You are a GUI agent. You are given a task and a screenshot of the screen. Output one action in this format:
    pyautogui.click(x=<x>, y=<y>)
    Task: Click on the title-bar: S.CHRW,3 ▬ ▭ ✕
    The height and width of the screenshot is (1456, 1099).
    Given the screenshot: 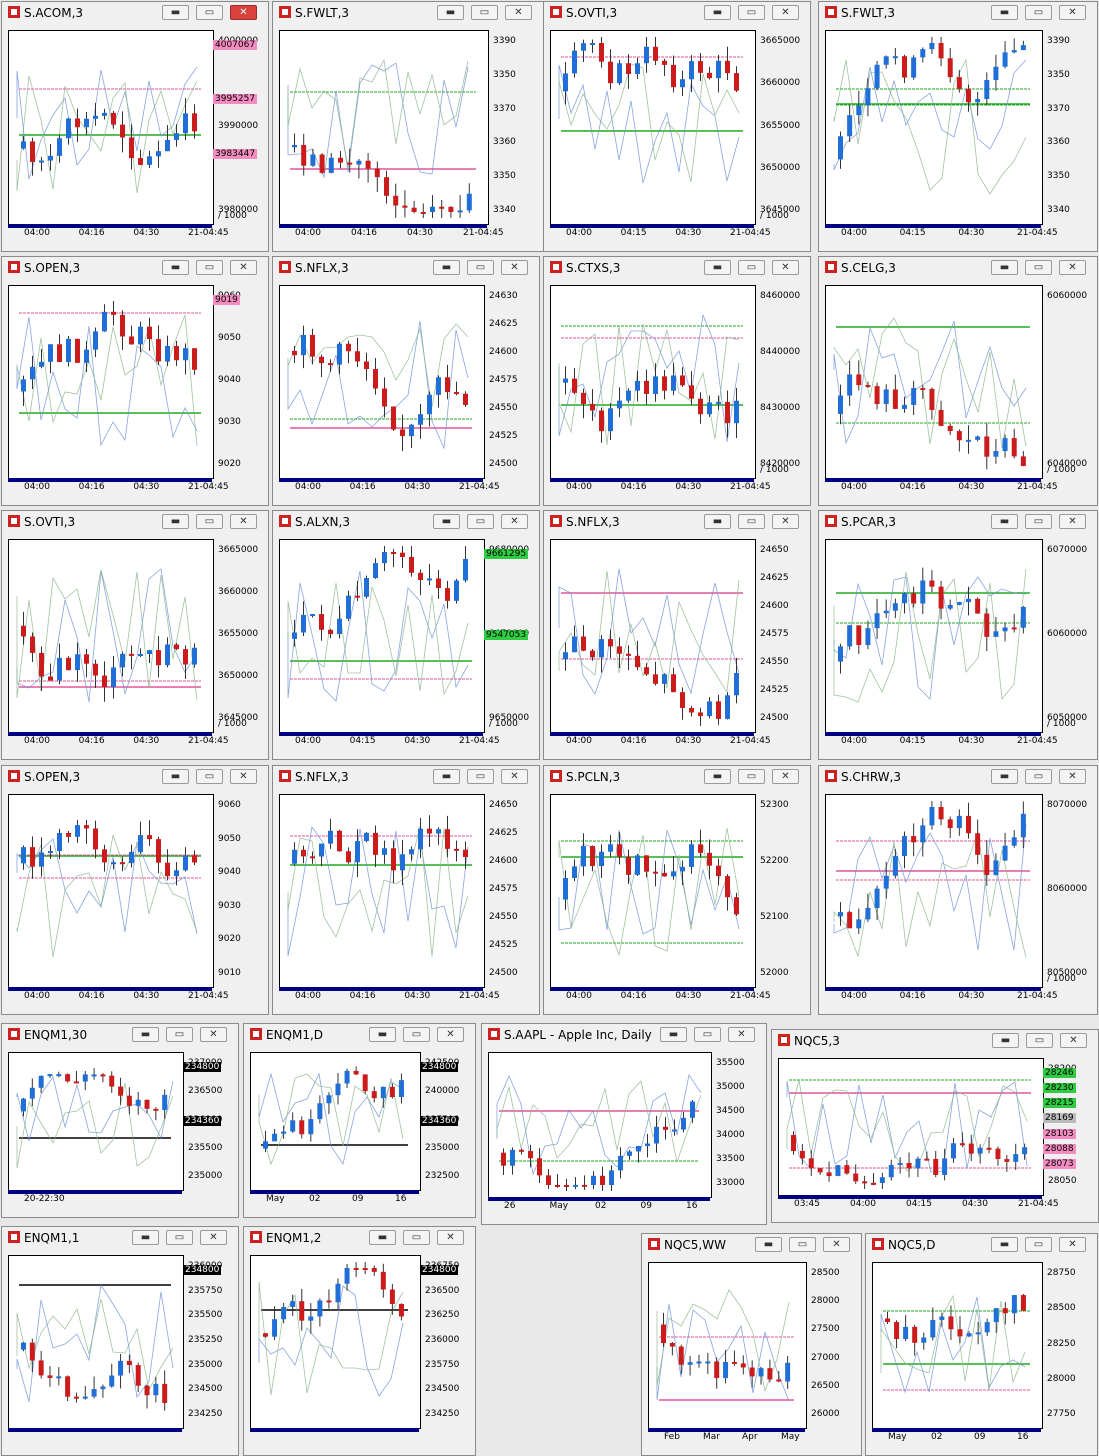 What is the action you would take?
    pyautogui.click(x=958, y=777)
    